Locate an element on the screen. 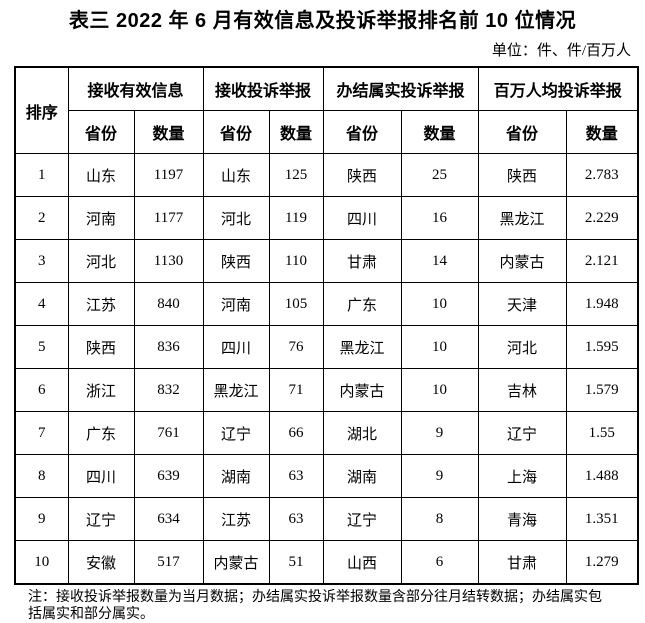 This screenshot has height=623, width=645. unit-label: 单位：件、件/百万人 is located at coordinates (561, 51).